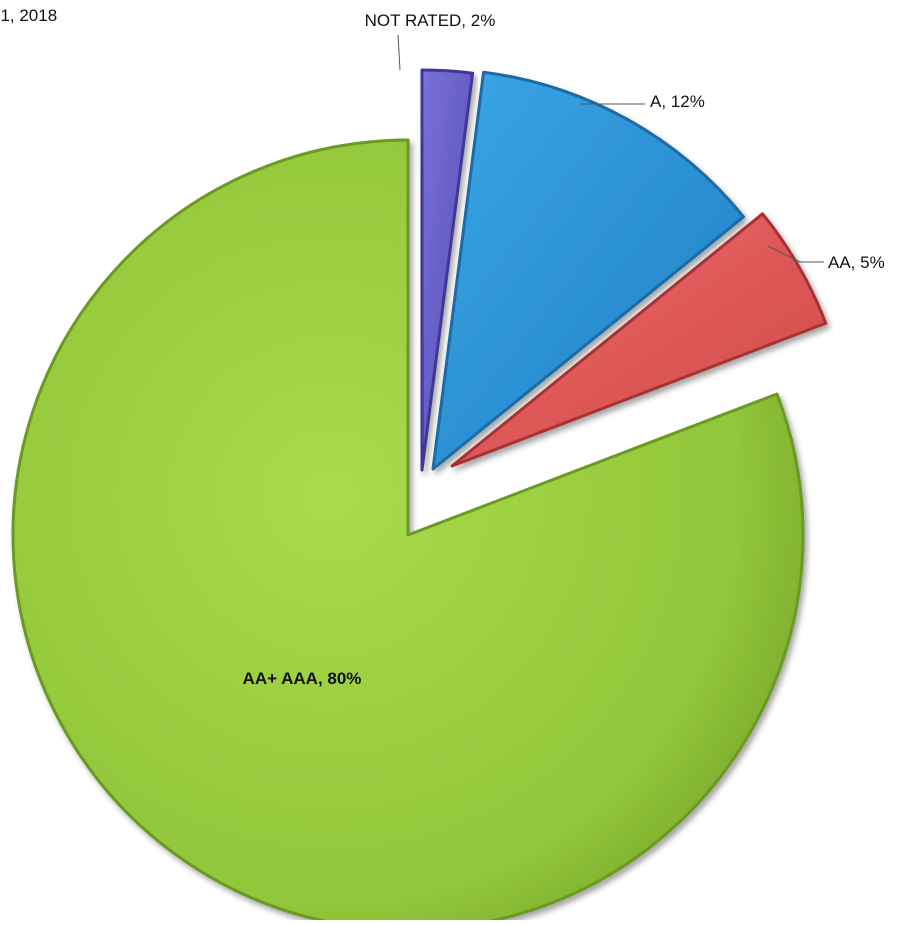 The width and height of the screenshot is (903, 925). I want to click on data-label-aa-aaa: AA+ AAA, 80%, so click(302, 678).